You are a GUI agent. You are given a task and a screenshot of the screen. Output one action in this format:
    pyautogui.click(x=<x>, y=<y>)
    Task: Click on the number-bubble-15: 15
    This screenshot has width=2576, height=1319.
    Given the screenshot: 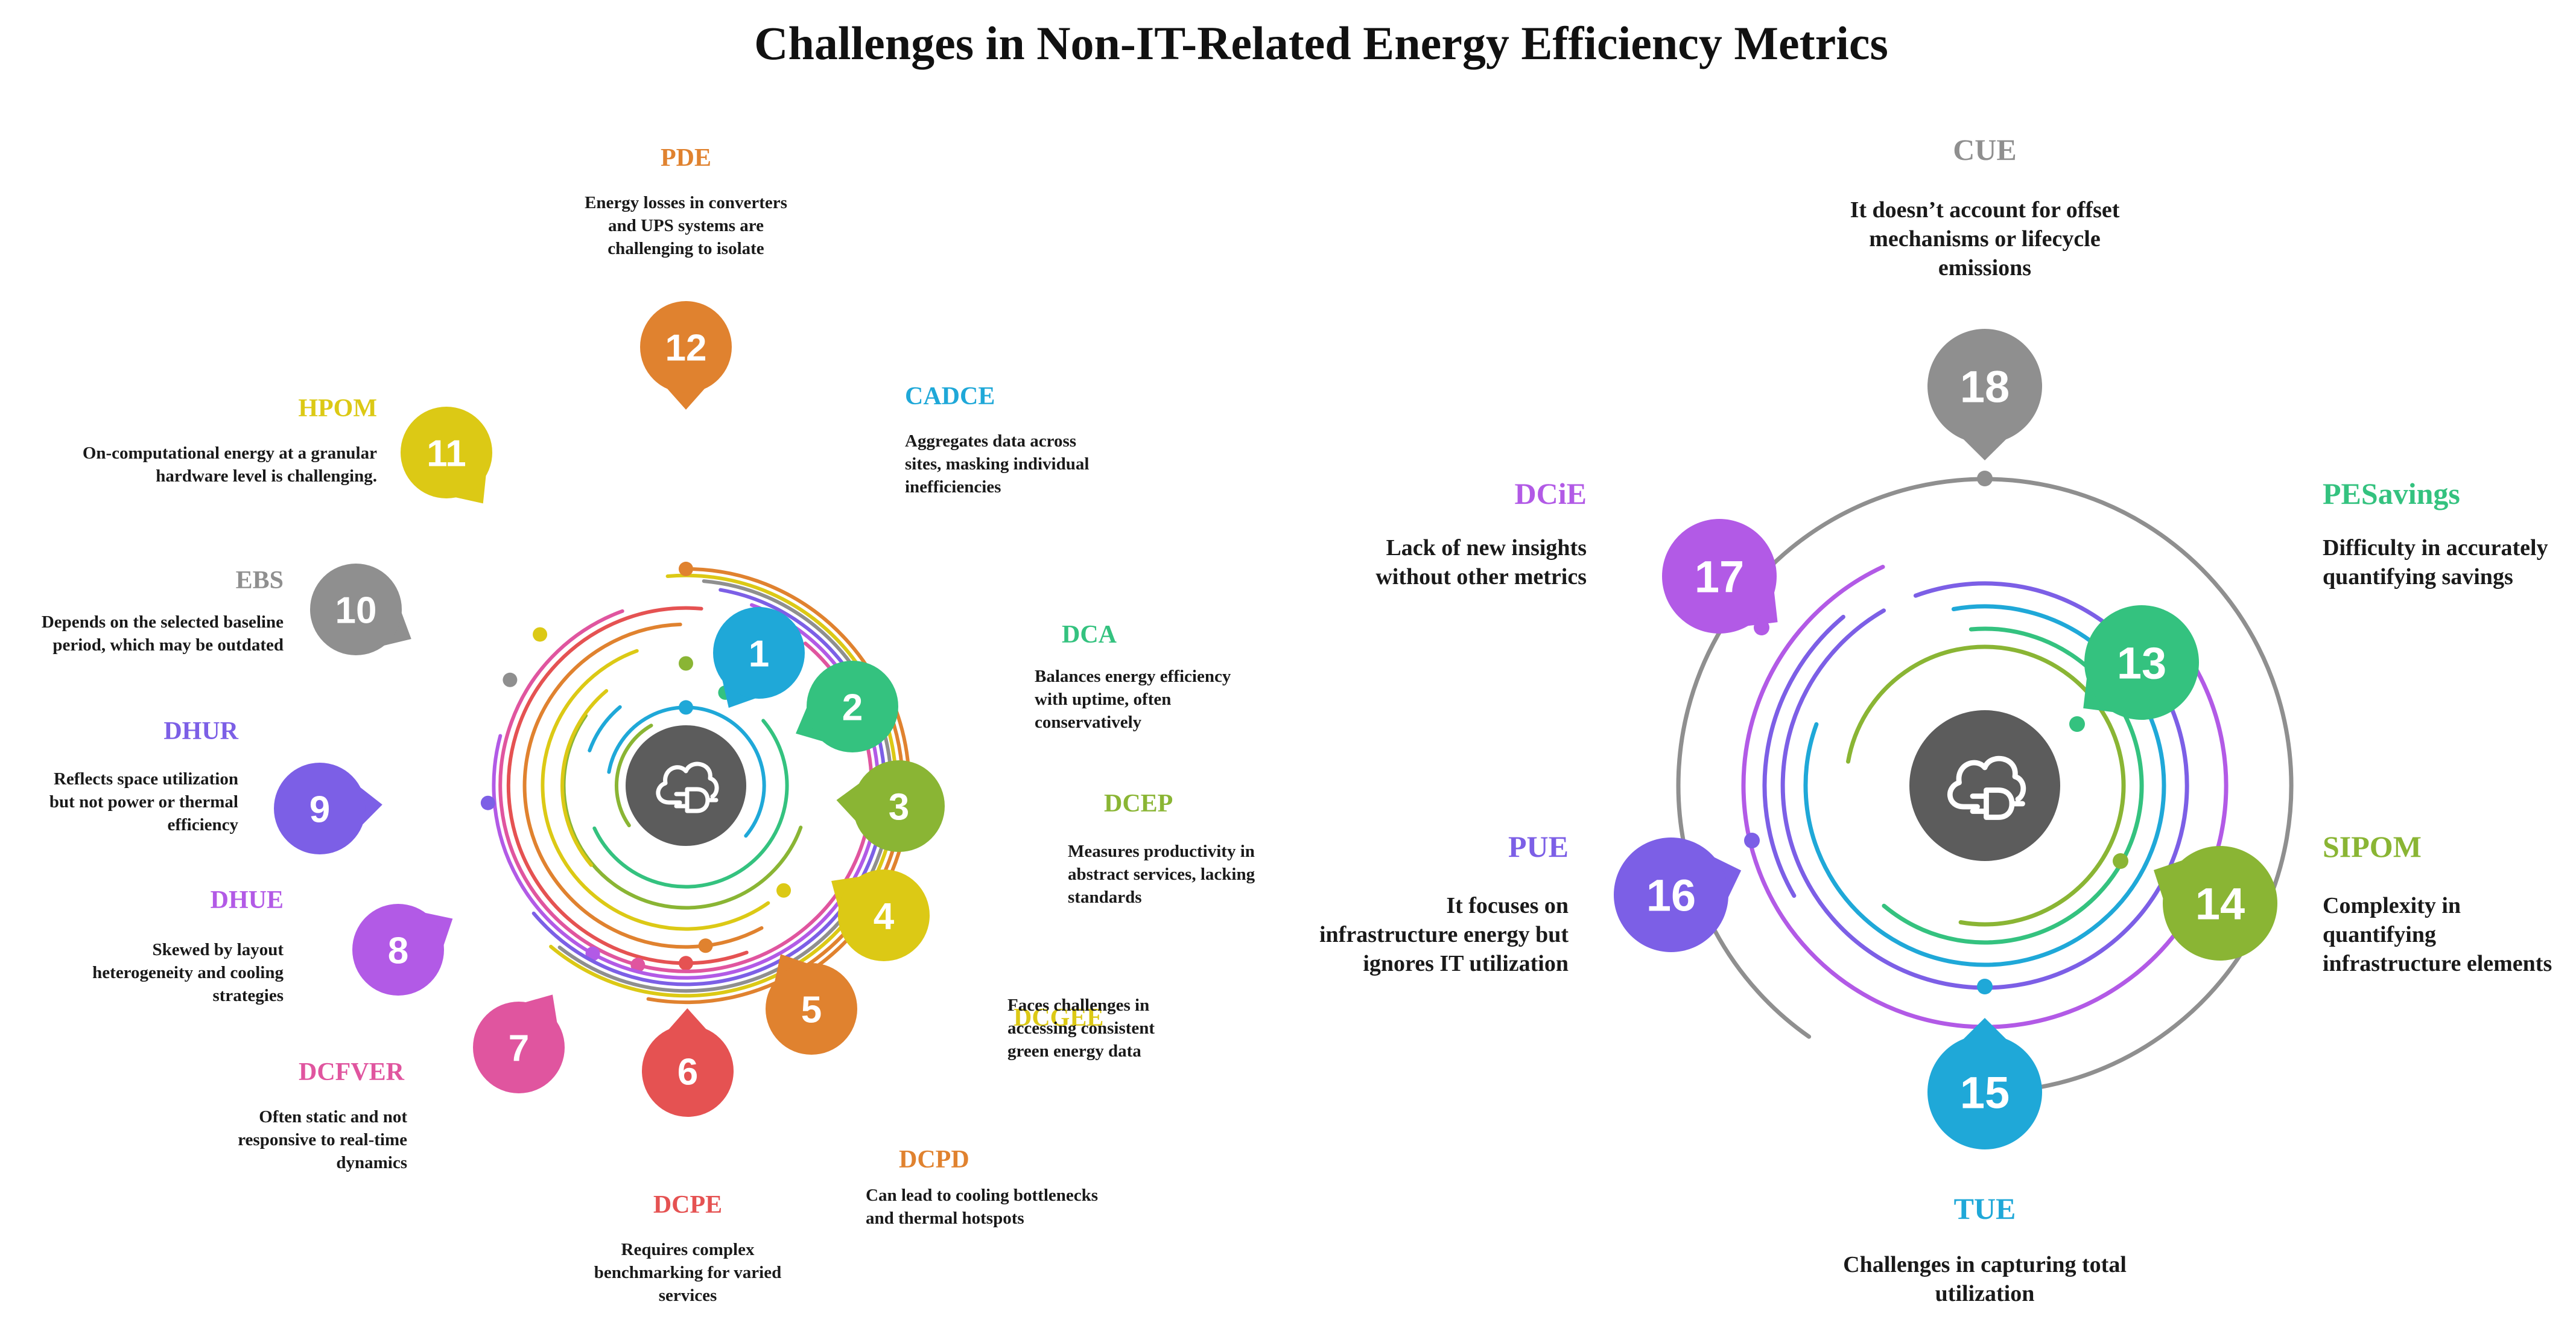 What is the action you would take?
    pyautogui.click(x=1984, y=1084)
    